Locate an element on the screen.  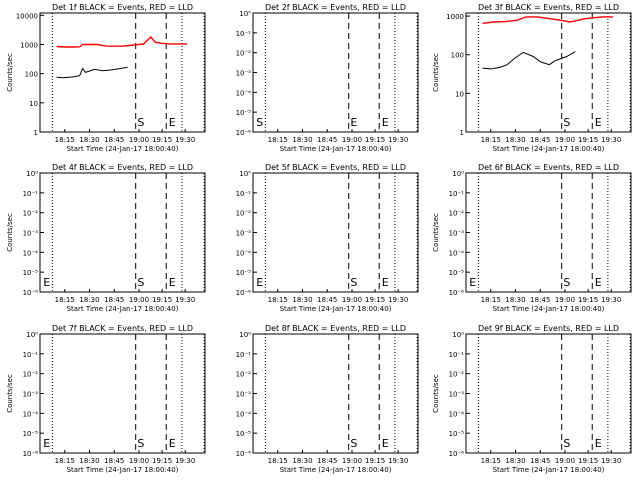
y-tick-label: 1 is located at coordinates (36, 133).